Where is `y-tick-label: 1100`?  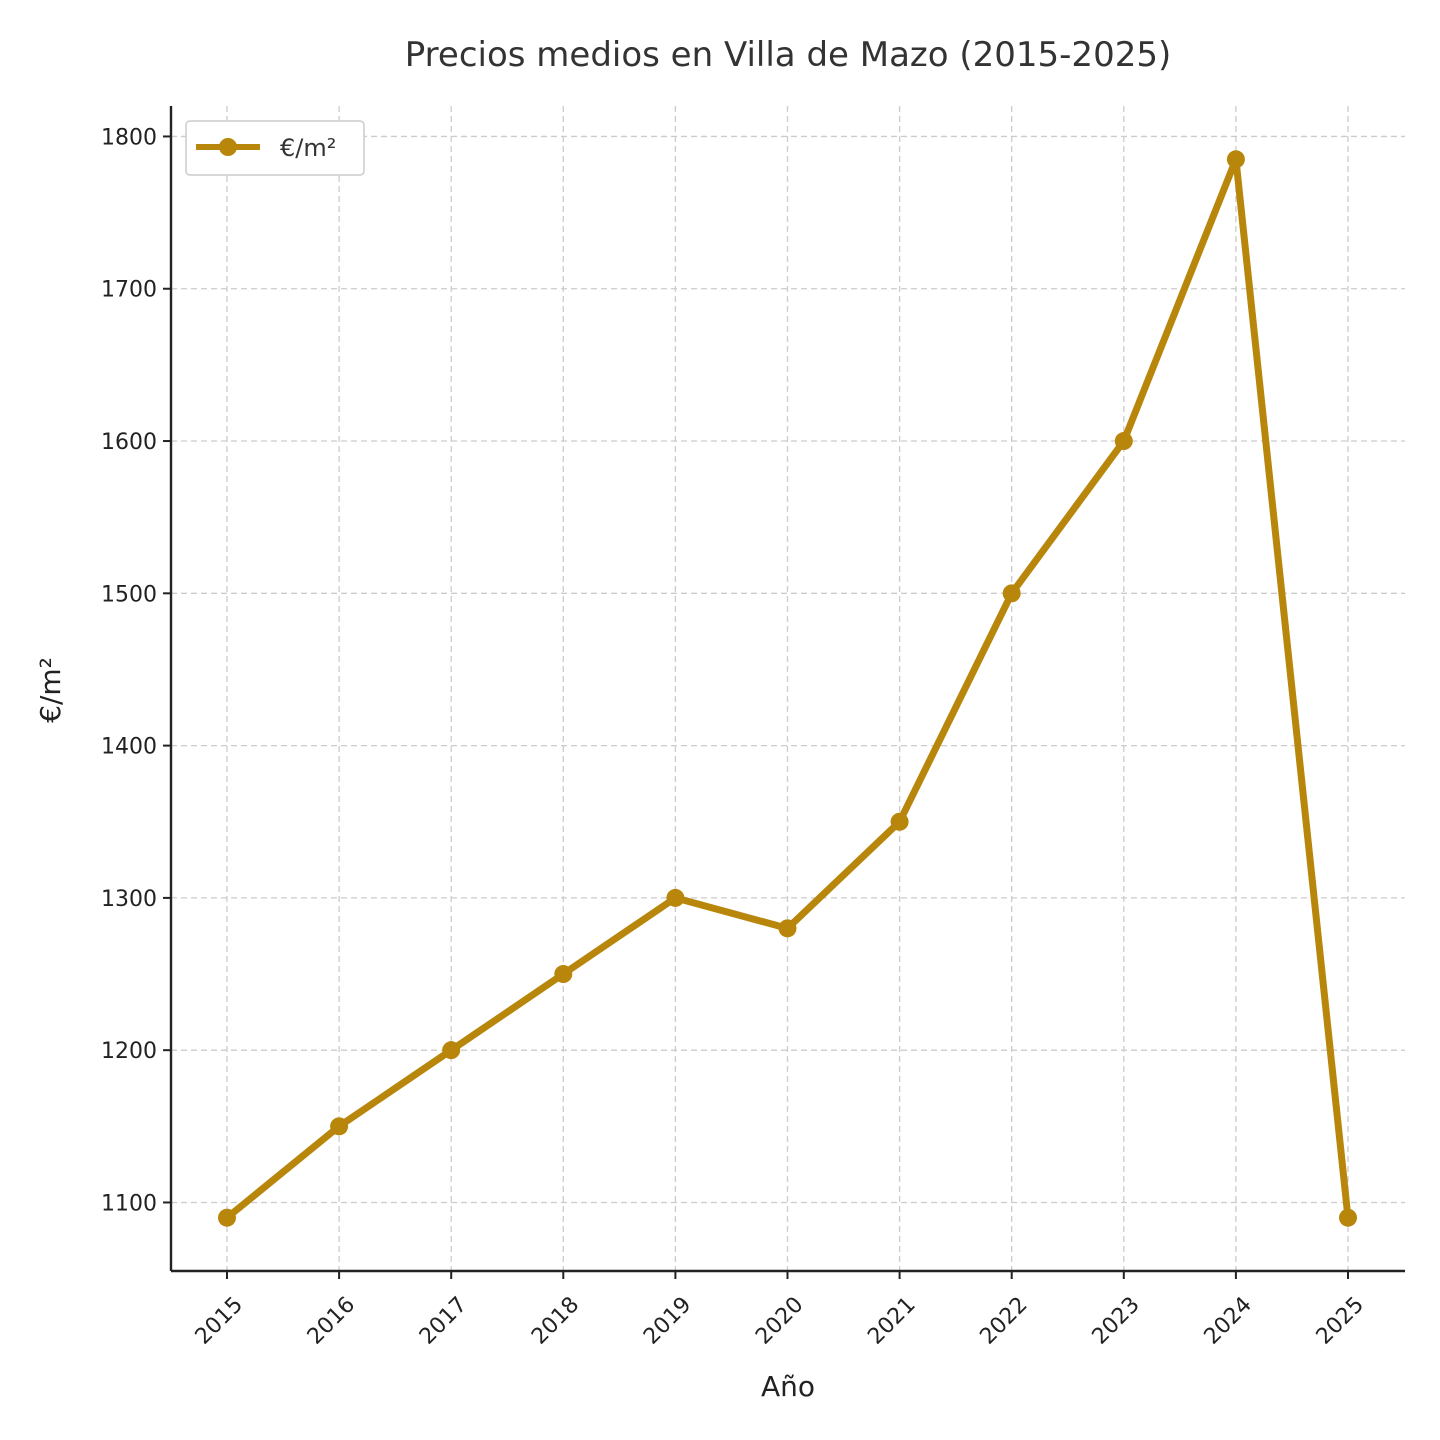 y-tick-label: 1100 is located at coordinates (129, 1203).